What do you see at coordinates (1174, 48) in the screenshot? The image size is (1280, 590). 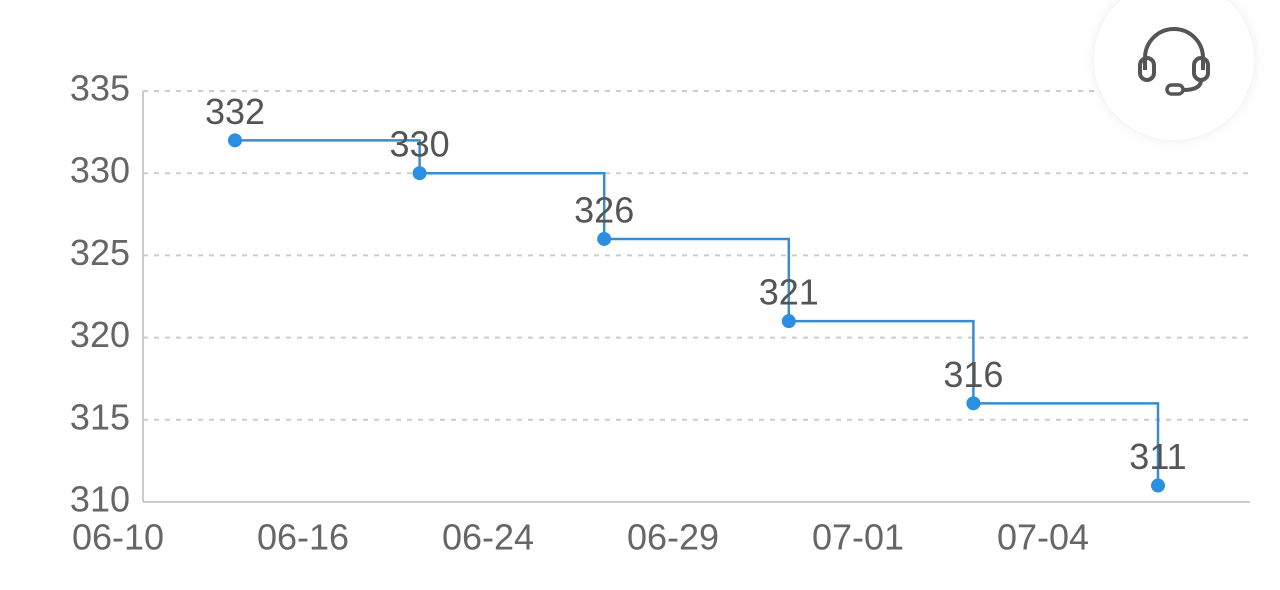 I see `headset-band` at bounding box center [1174, 48].